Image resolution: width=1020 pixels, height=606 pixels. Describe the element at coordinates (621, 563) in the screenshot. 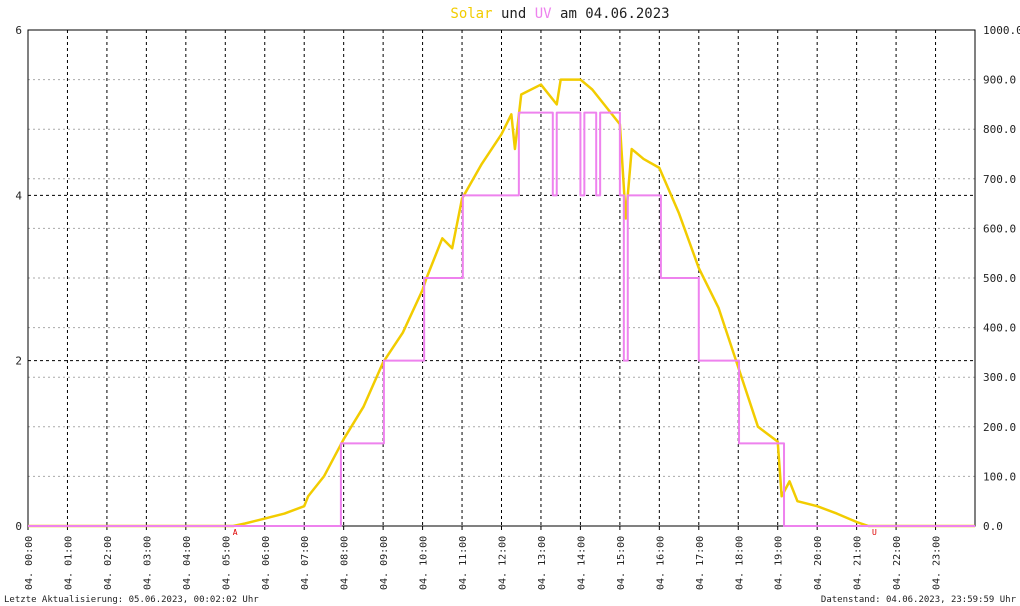

I see `x-tick-label: 04. 15:00` at that location.